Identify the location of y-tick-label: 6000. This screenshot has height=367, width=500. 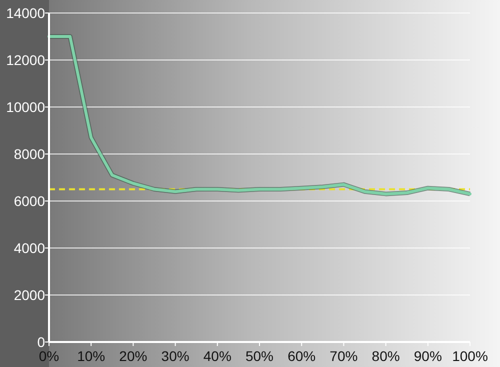
(30, 200).